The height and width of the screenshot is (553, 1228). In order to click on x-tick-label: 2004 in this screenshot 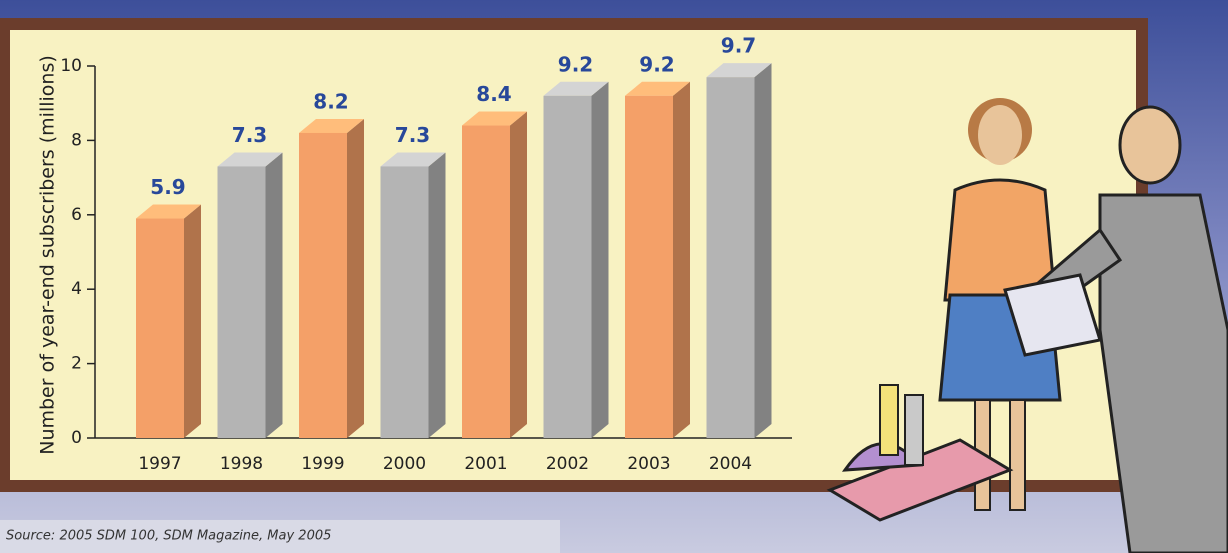, I will do `click(730, 464)`.